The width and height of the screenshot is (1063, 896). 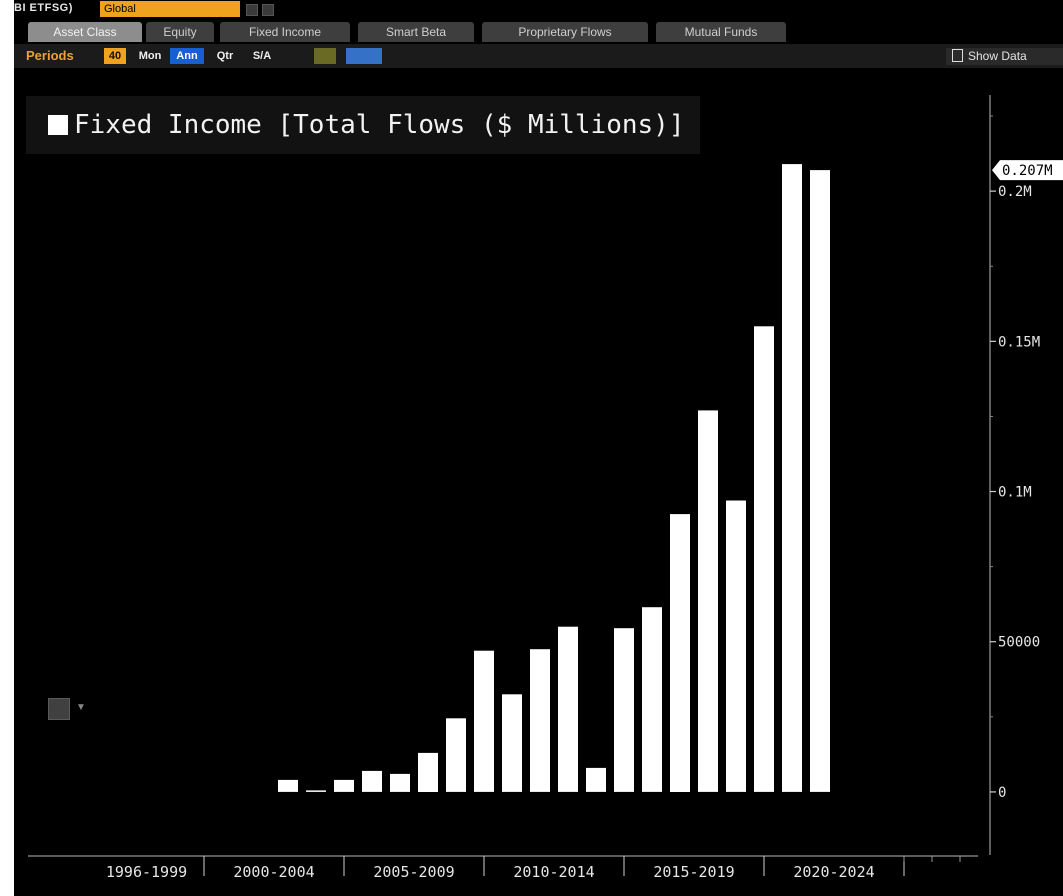 What do you see at coordinates (225, 56) in the screenshot?
I see `period-button-qtr: Qtr` at bounding box center [225, 56].